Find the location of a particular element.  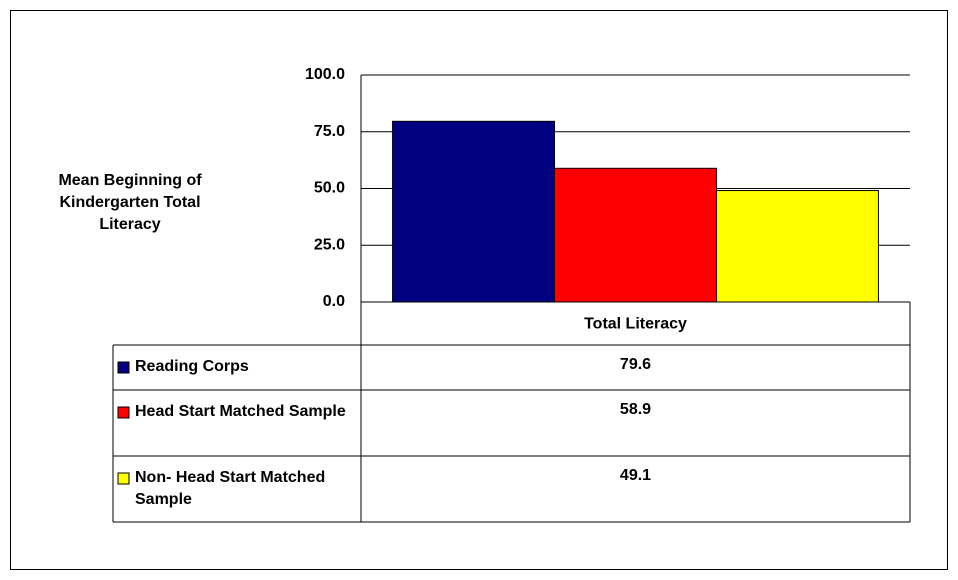

table-value: 58.9 is located at coordinates (635, 409).